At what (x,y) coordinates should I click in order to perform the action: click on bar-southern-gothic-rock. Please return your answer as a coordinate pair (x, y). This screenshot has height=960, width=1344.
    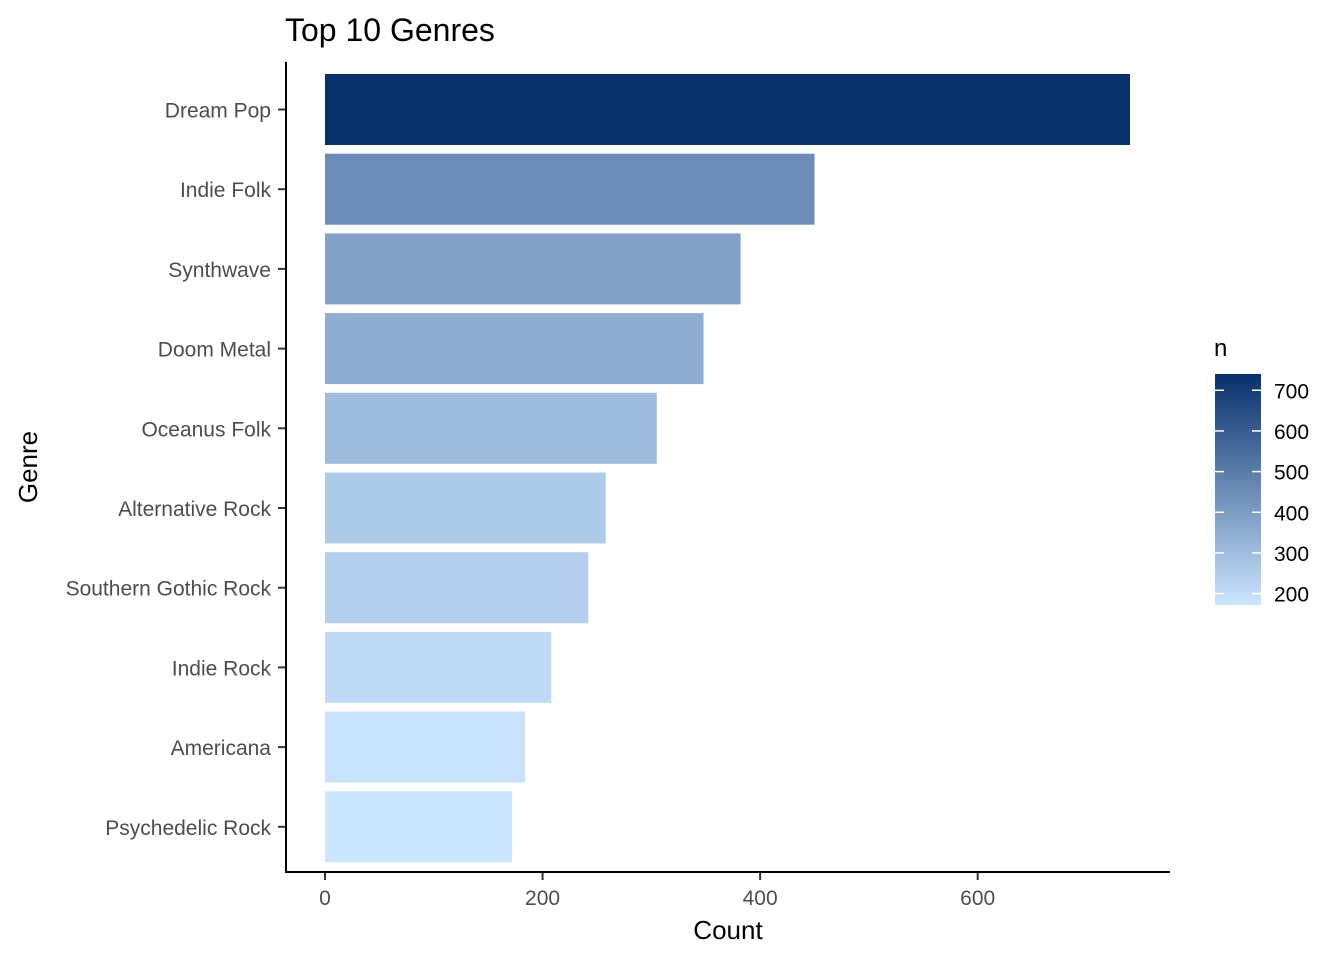
    Looking at the image, I should click on (457, 588).